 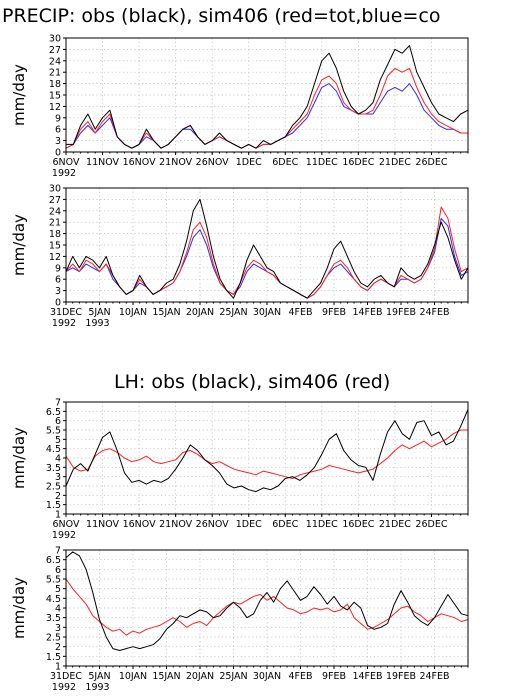 What do you see at coordinates (53, 505) in the screenshot?
I see `y-tick-label: 1.5` at bounding box center [53, 505].